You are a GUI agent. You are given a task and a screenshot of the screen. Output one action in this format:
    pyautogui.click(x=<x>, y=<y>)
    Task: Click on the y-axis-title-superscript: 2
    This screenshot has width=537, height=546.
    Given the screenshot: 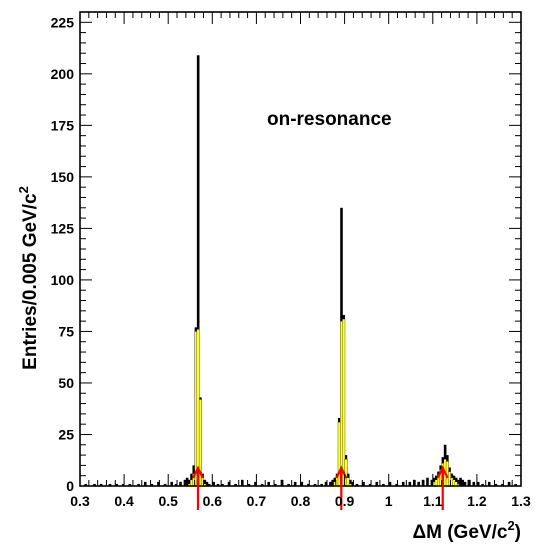 What is the action you would take?
    pyautogui.click(x=23, y=189)
    